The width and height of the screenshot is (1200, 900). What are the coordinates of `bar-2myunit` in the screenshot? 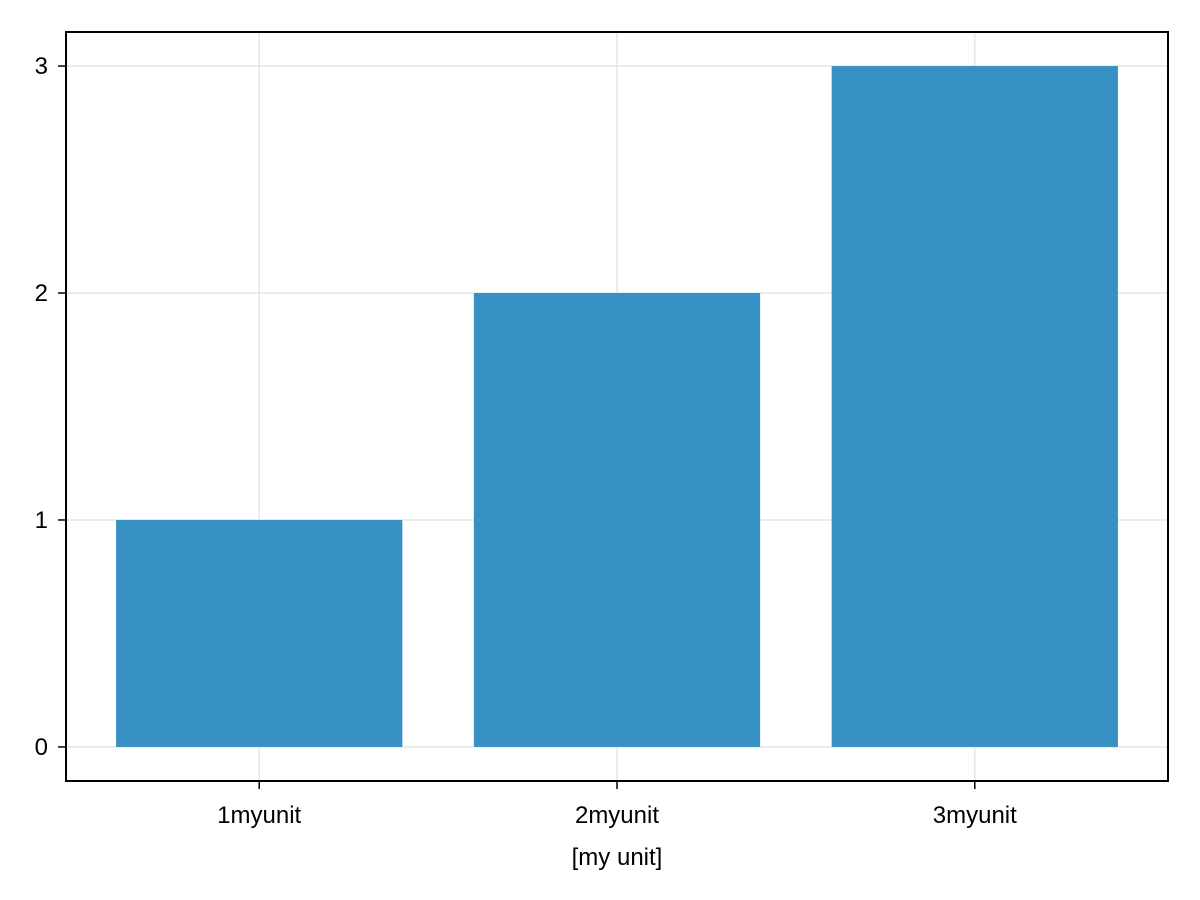 It's located at (617, 520).